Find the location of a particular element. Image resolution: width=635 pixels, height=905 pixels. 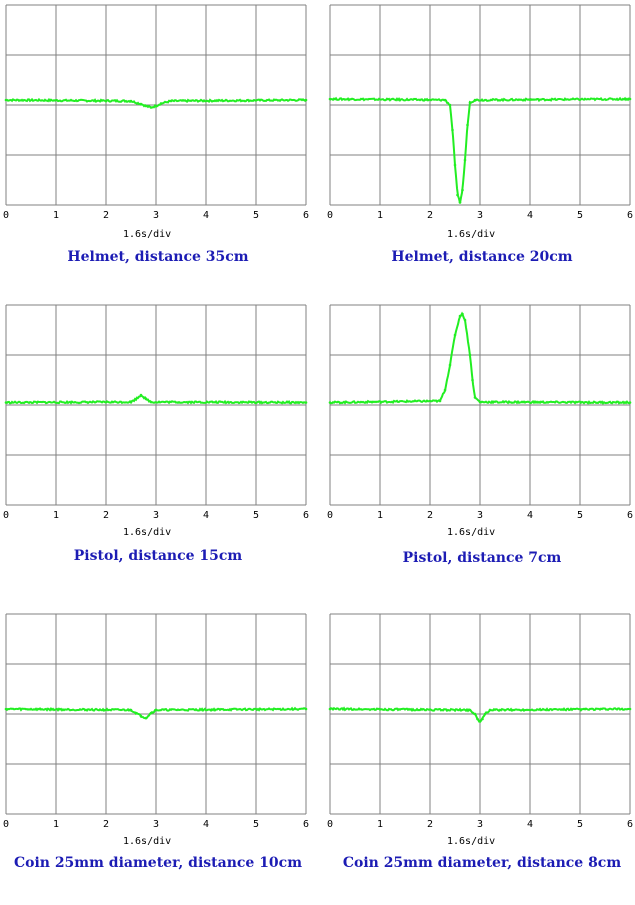

chart-title: Pistol, distance 7cm is located at coordinates (482, 558).